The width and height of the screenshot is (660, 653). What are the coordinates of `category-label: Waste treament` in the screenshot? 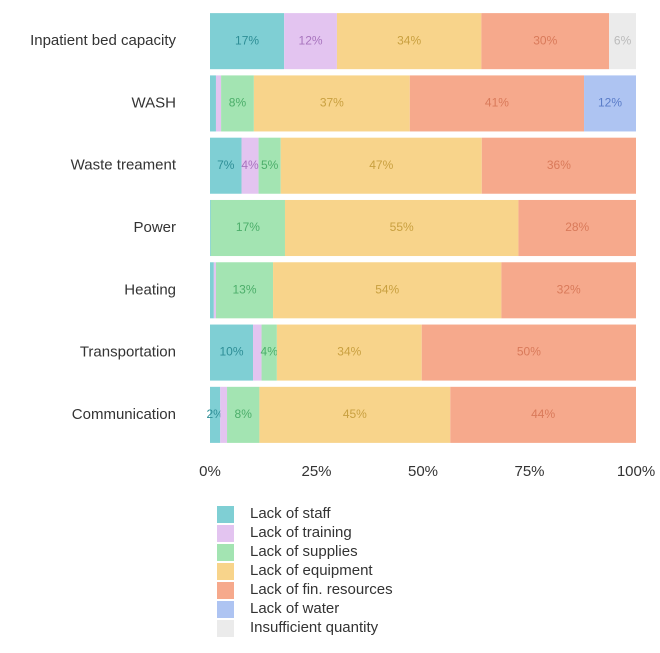 It's located at (124, 165).